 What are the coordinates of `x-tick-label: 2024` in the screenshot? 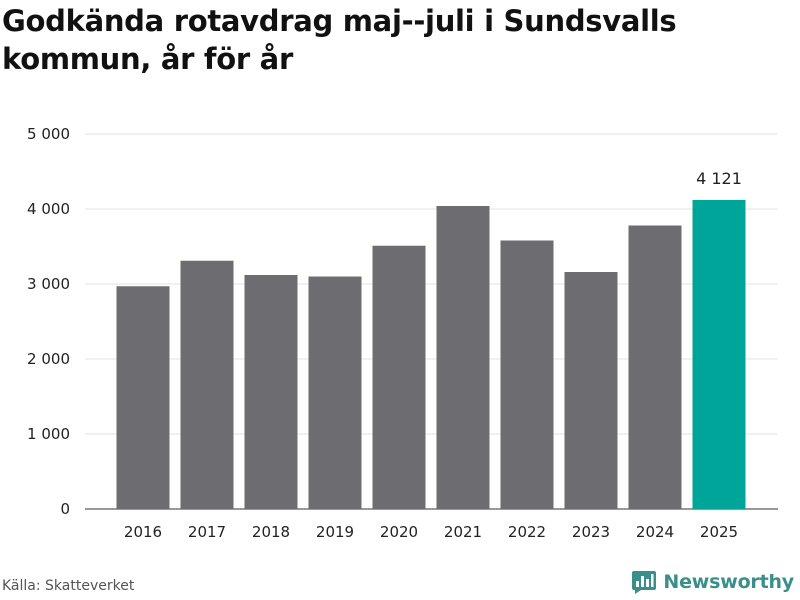 It's located at (655, 532).